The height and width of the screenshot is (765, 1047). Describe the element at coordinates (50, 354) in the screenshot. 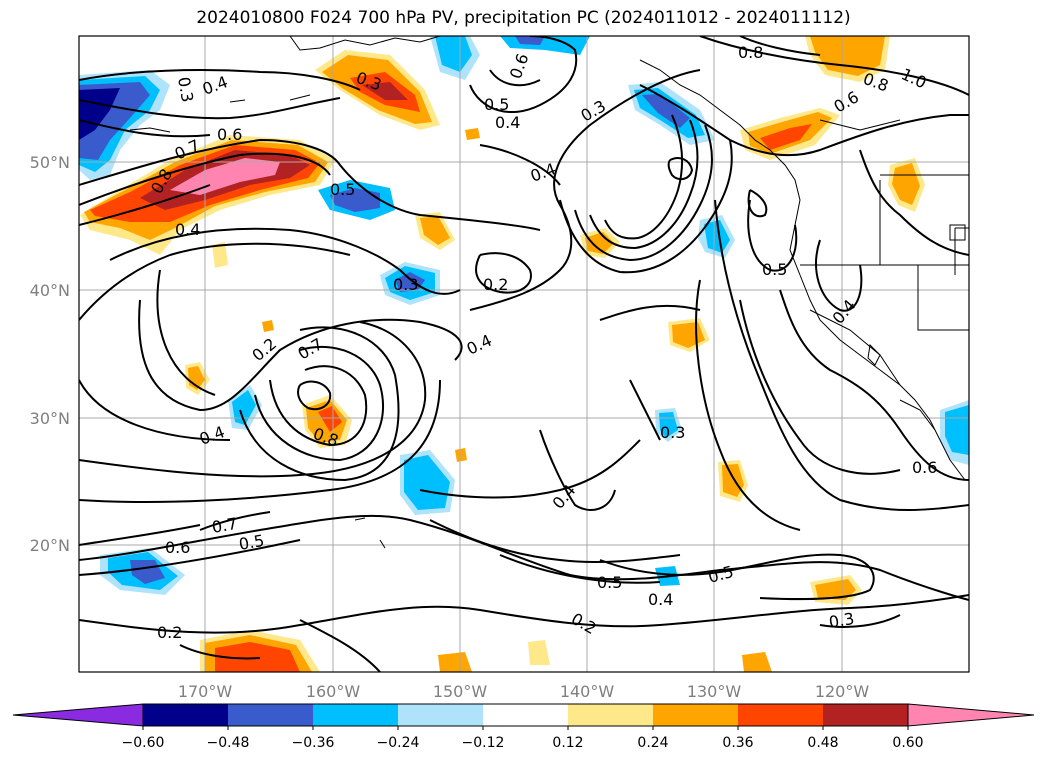

I see `latitude-labels: 50°N 40°N 30°N 20°N` at that location.